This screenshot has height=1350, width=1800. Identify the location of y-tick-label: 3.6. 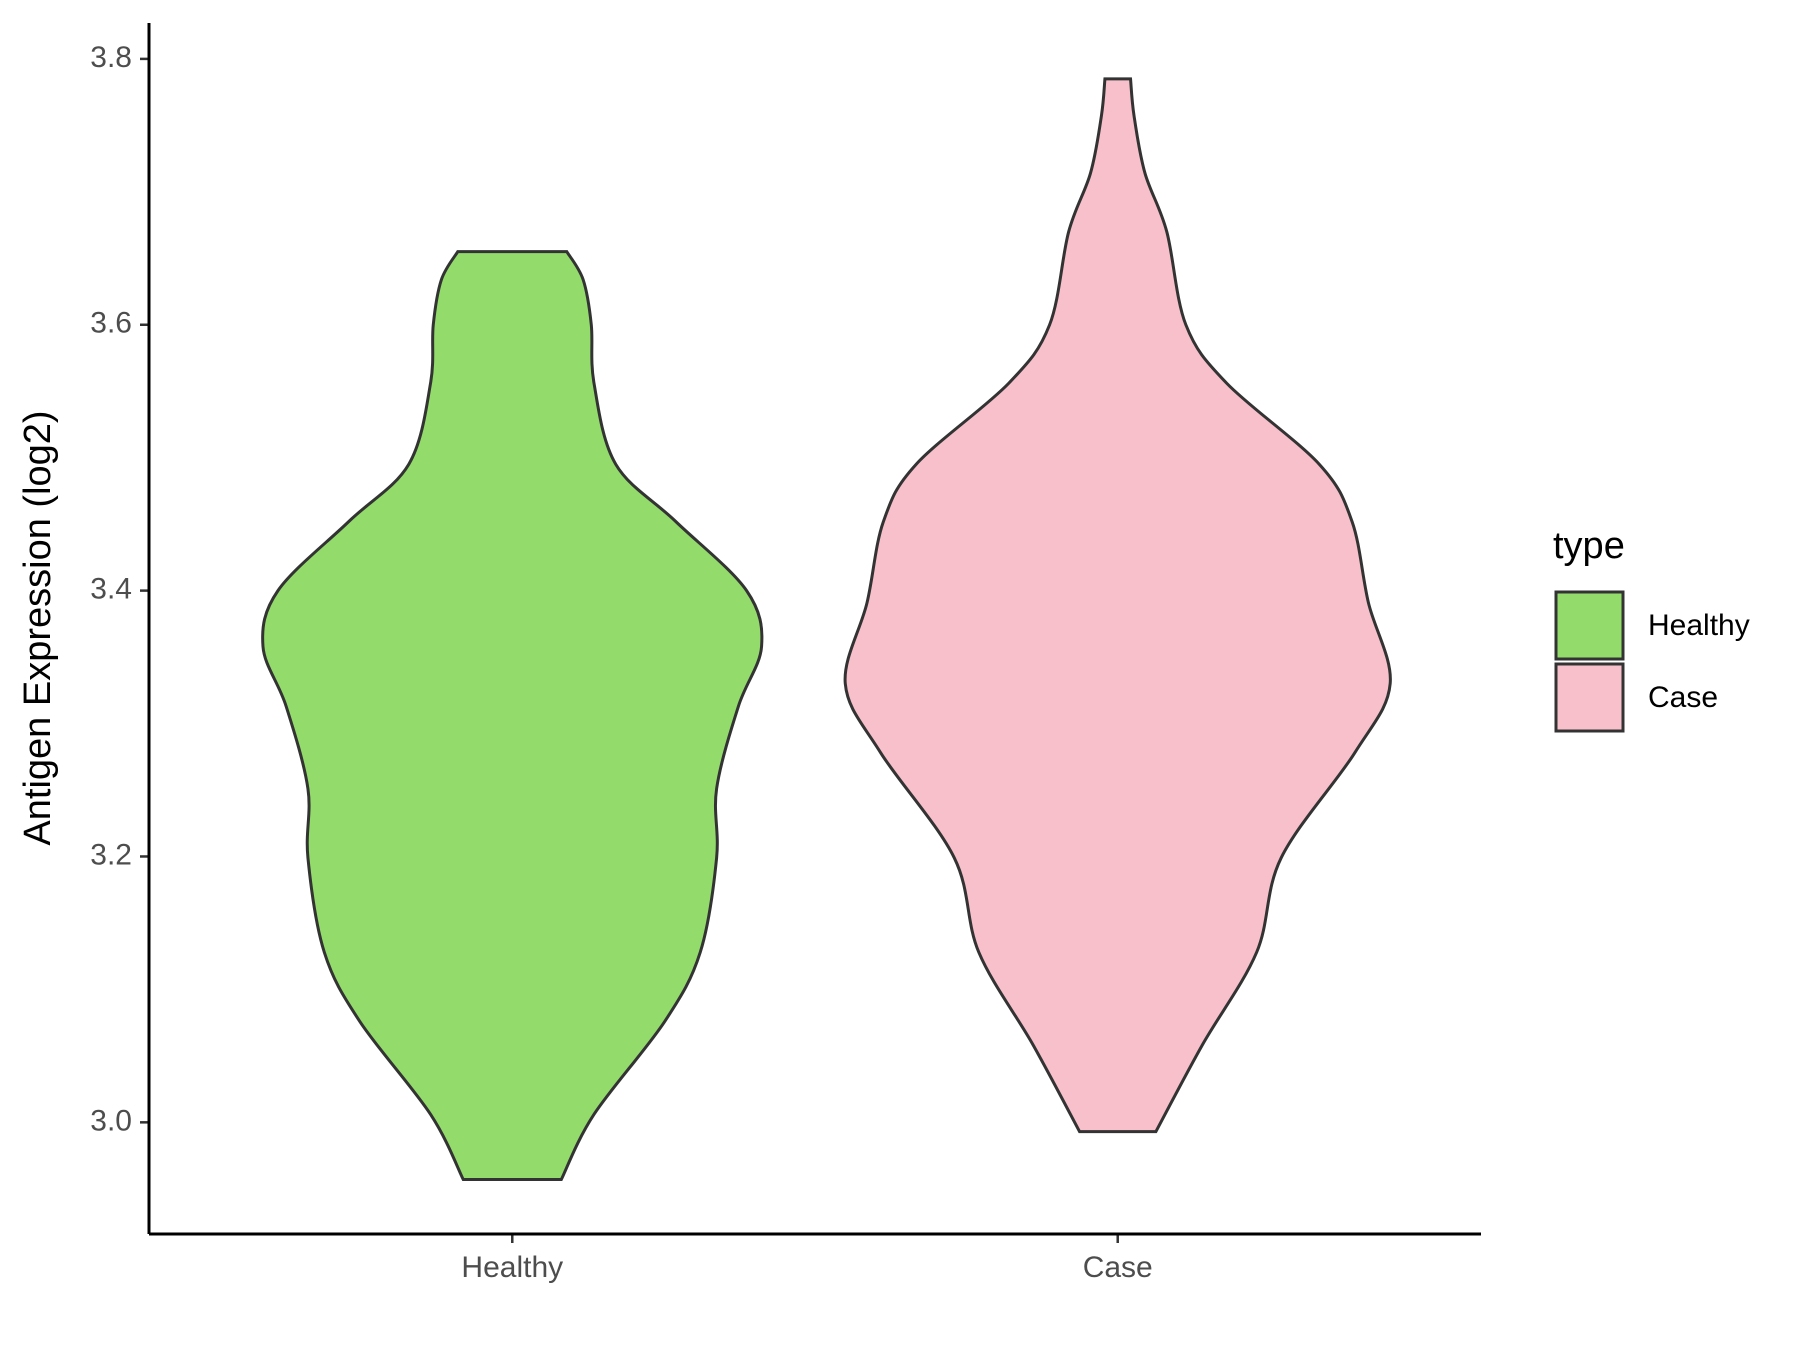
(111, 323).